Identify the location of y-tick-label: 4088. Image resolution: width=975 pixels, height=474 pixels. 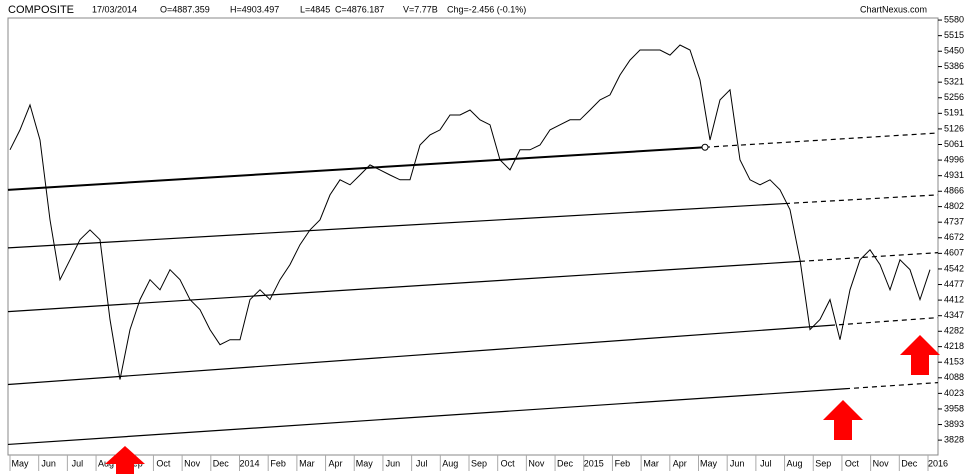
(954, 377).